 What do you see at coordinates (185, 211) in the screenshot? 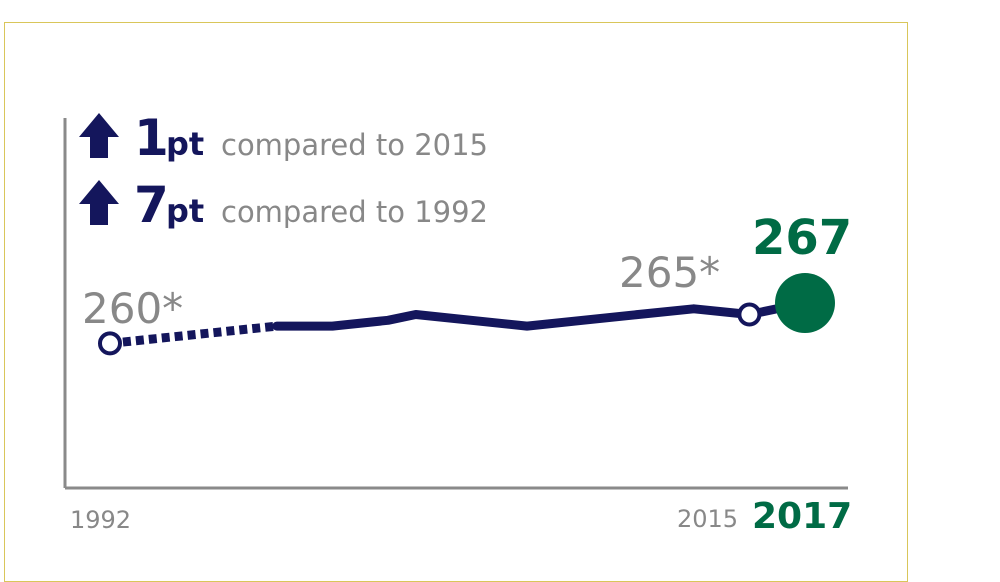
I see `change-unit-2: pt` at bounding box center [185, 211].